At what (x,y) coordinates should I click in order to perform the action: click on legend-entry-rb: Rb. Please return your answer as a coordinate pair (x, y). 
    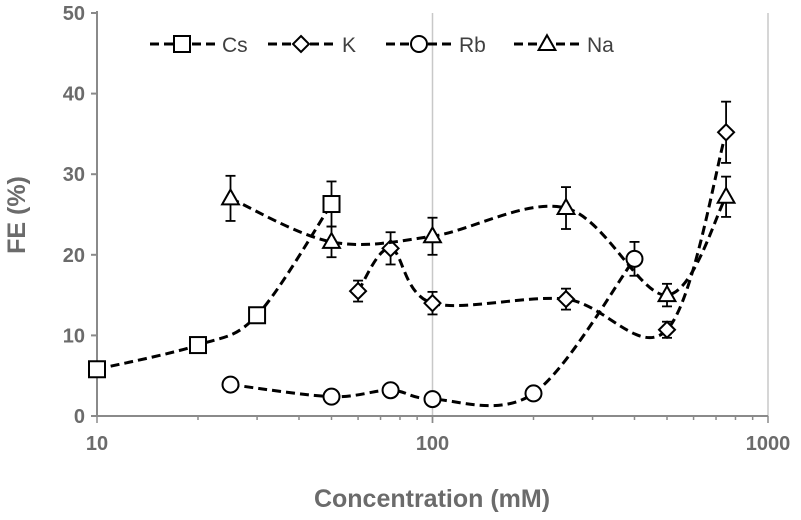
    Looking at the image, I should click on (436, 45).